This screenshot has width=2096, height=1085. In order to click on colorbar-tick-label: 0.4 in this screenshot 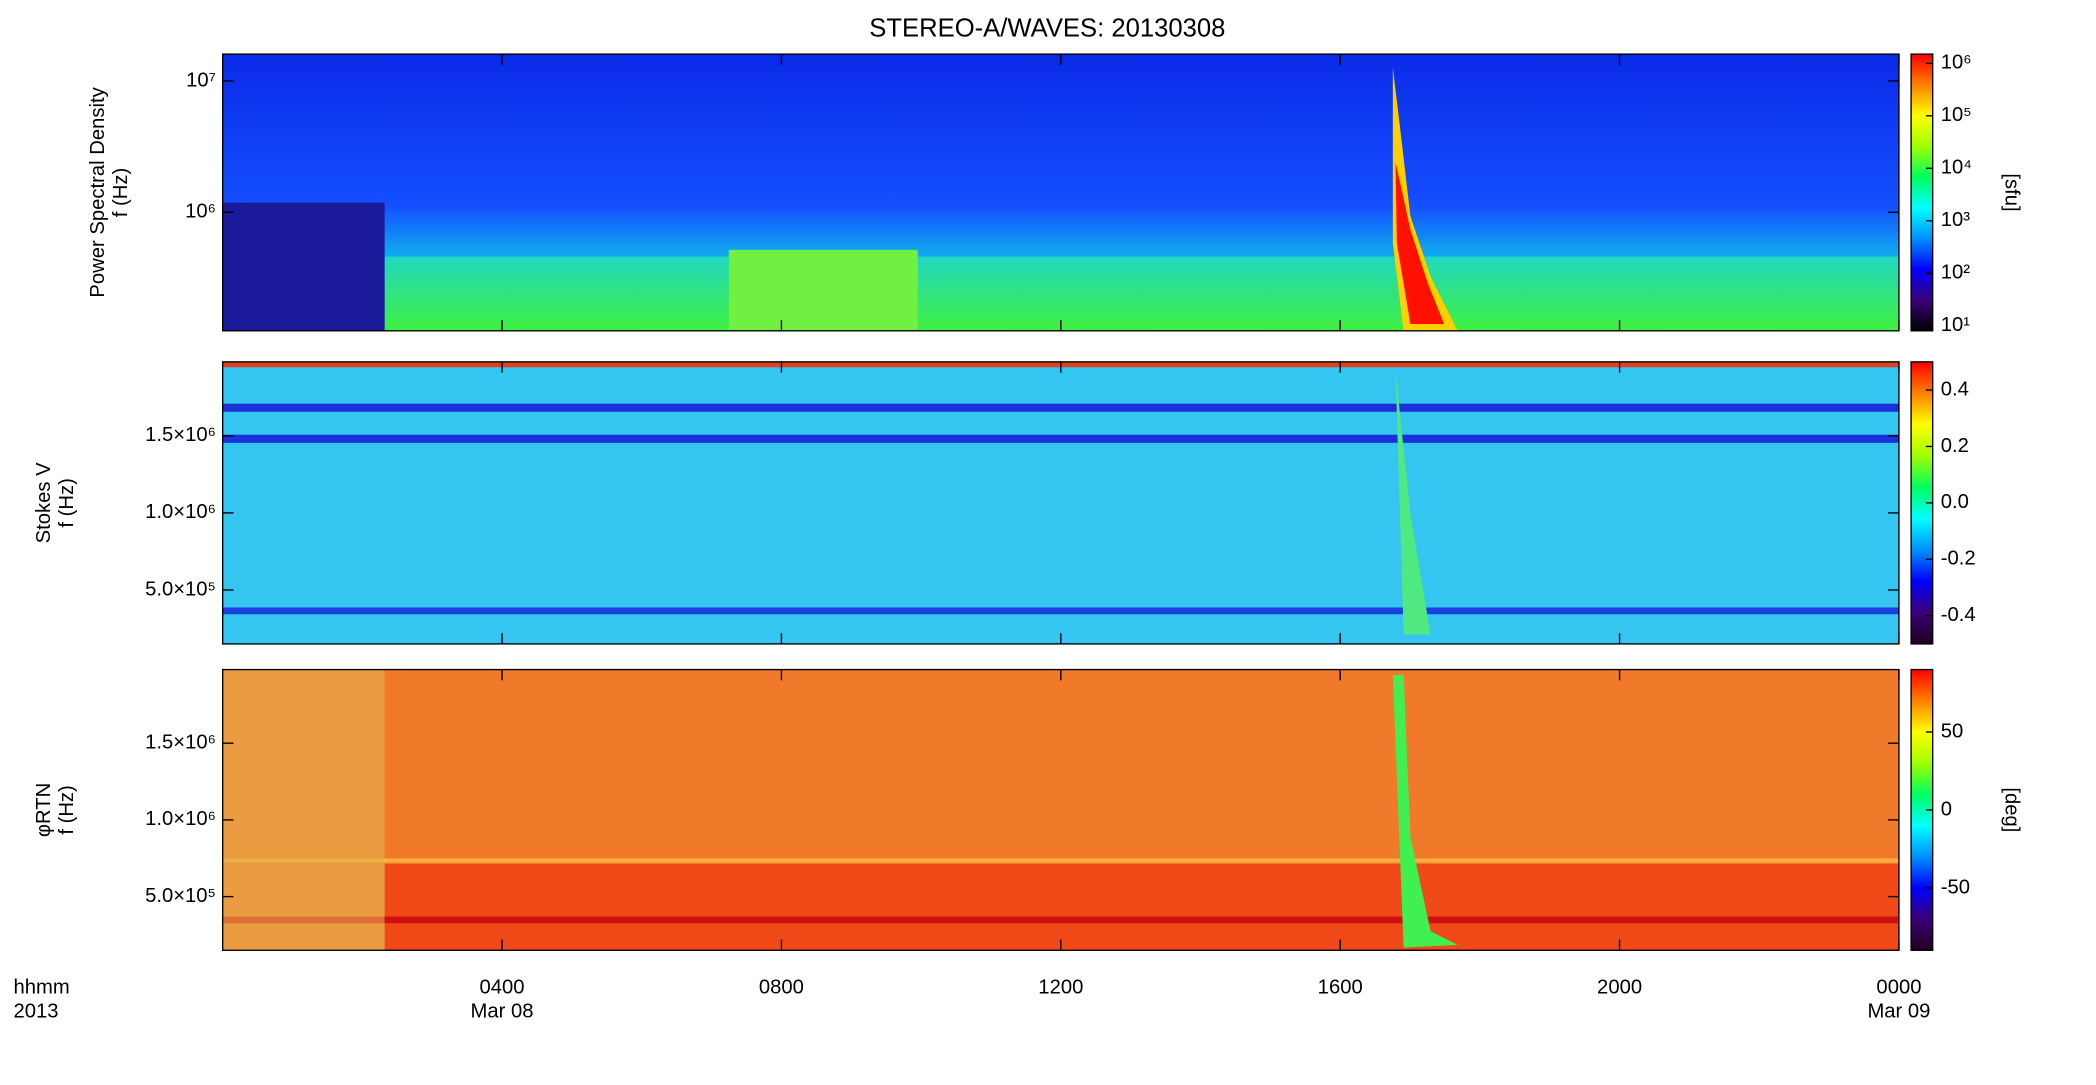, I will do `click(1955, 389)`.